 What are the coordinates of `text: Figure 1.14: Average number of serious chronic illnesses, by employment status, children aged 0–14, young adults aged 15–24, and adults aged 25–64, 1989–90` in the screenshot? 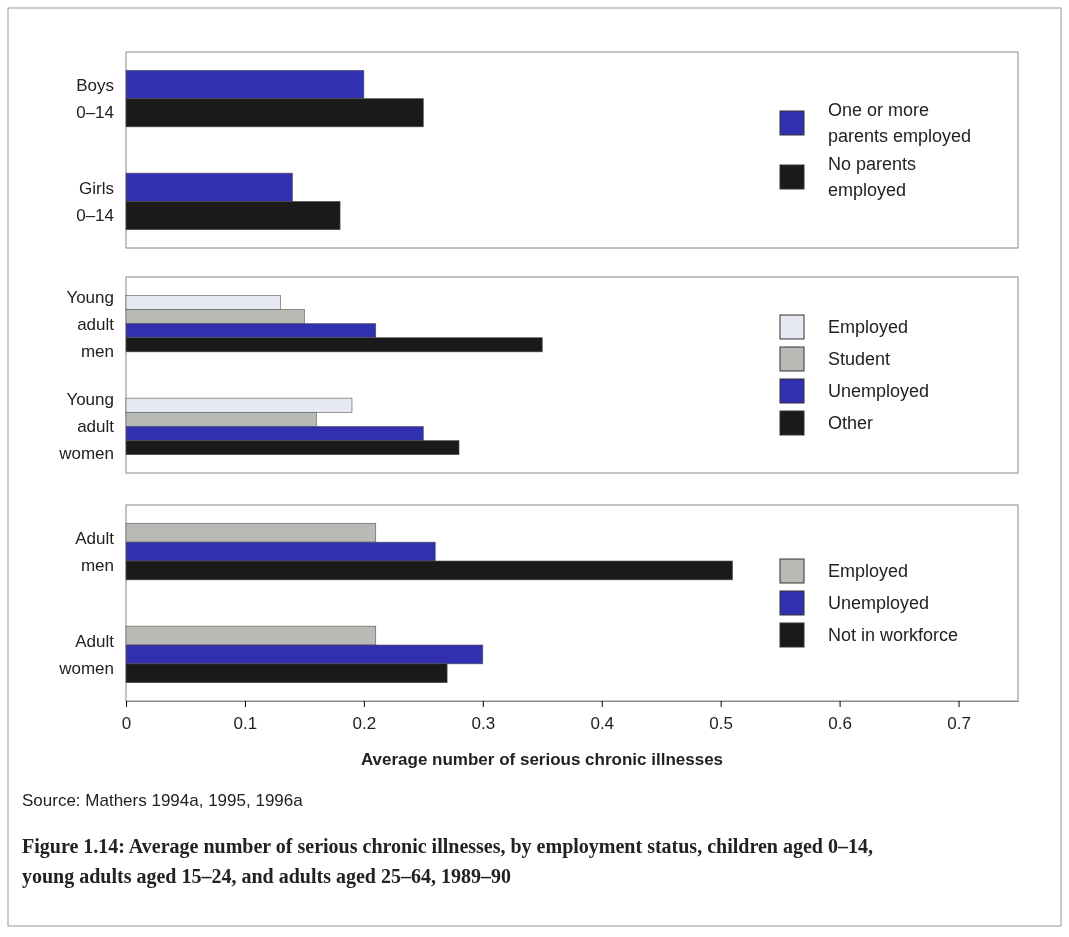 It's located at (448, 862).